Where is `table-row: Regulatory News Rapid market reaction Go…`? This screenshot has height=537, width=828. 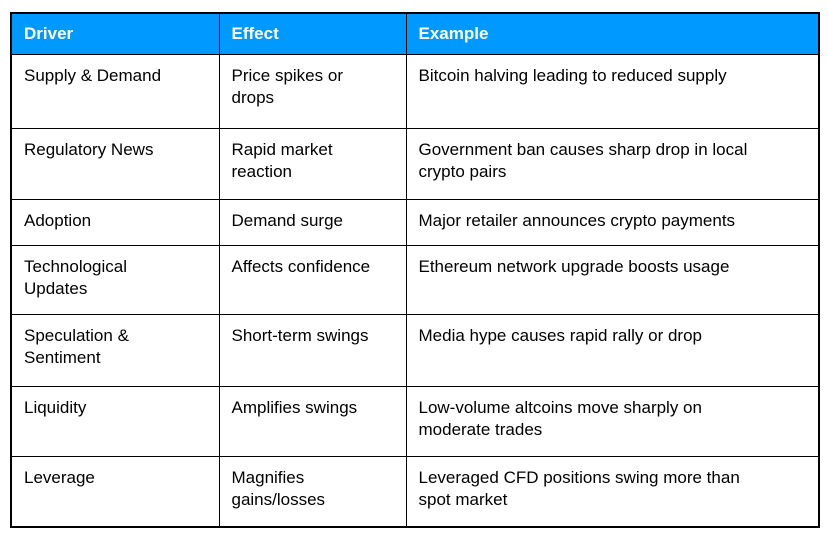
table-row: Regulatory News Rapid market reaction Go… is located at coordinates (415, 163).